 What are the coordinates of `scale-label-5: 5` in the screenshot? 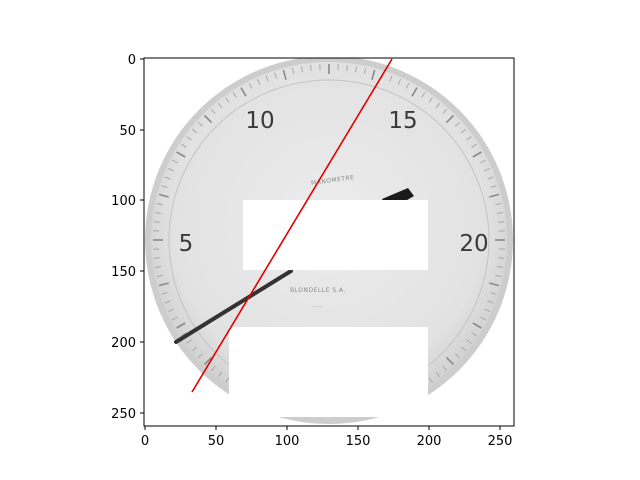 It's located at (186, 244).